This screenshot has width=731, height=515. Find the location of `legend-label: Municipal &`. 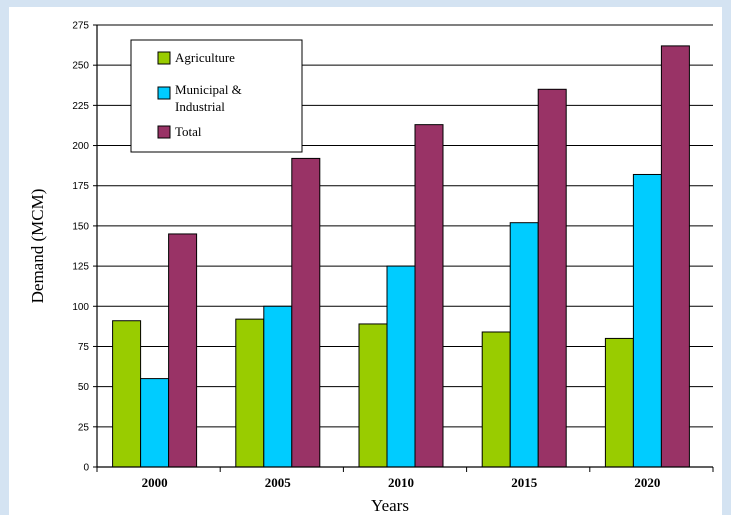

legend-label: Municipal & is located at coordinates (208, 89).